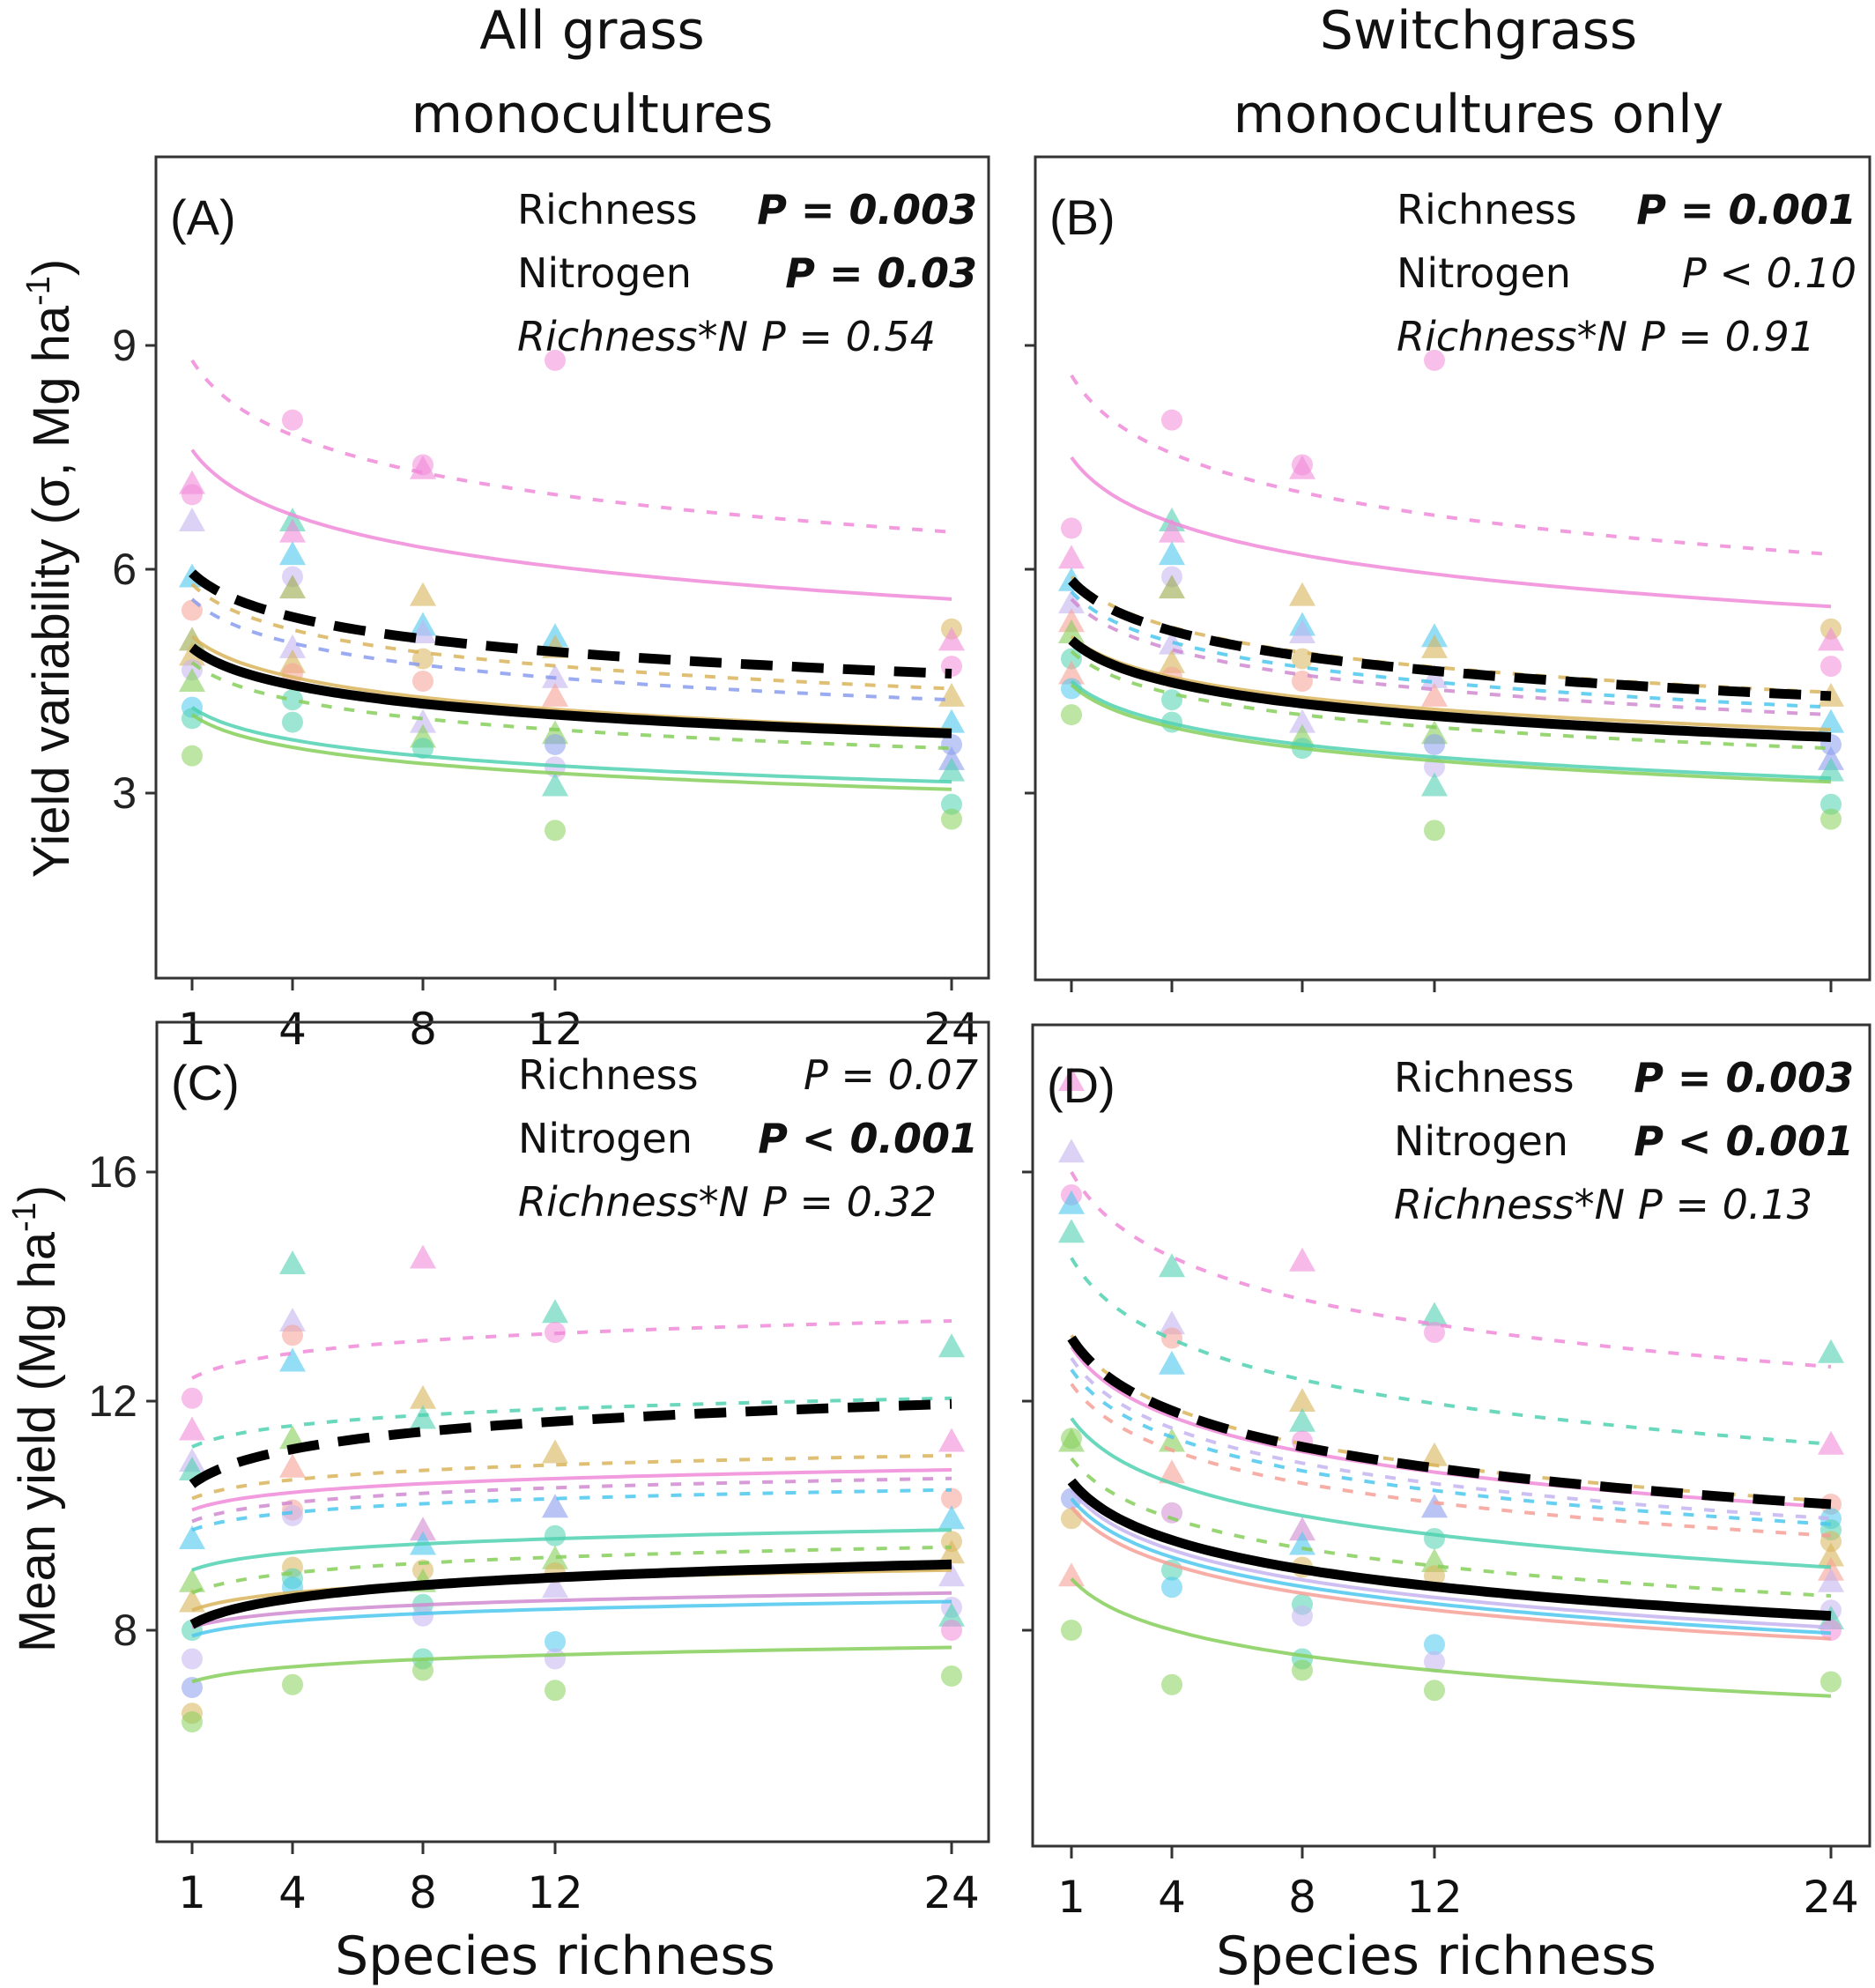  What do you see at coordinates (555, 1956) in the screenshot?
I see `x-axis-title-left: Species richness` at bounding box center [555, 1956].